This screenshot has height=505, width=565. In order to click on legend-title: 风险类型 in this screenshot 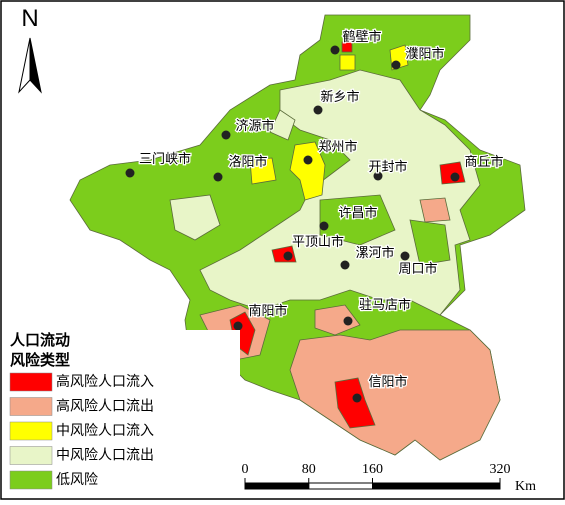, I will do `click(40, 360)`.